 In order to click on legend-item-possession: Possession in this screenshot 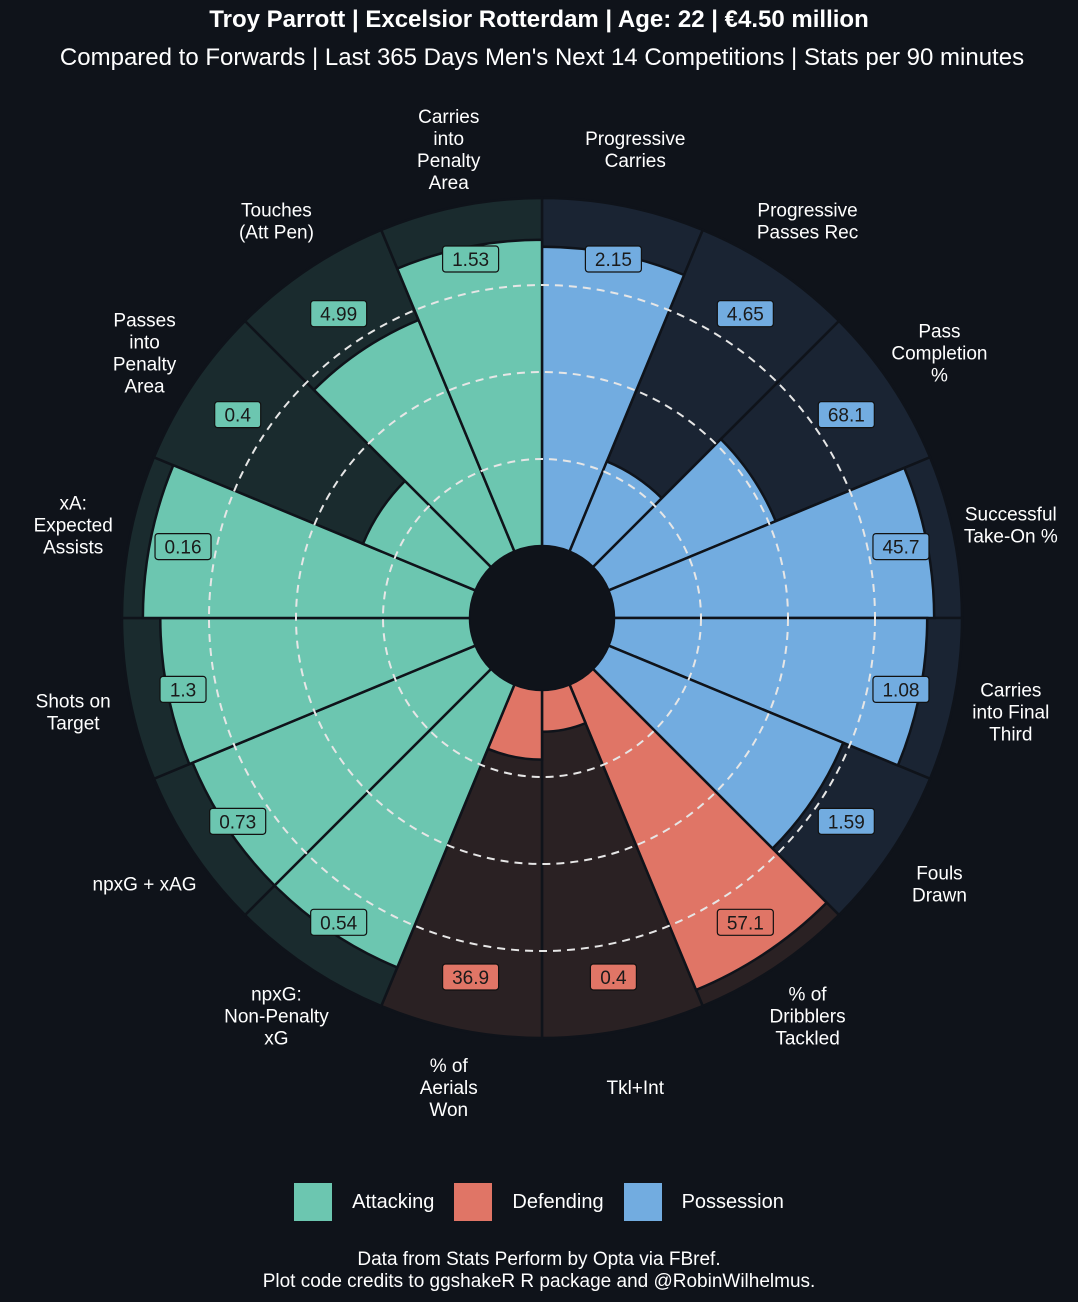, I will do `click(703, 1202)`.